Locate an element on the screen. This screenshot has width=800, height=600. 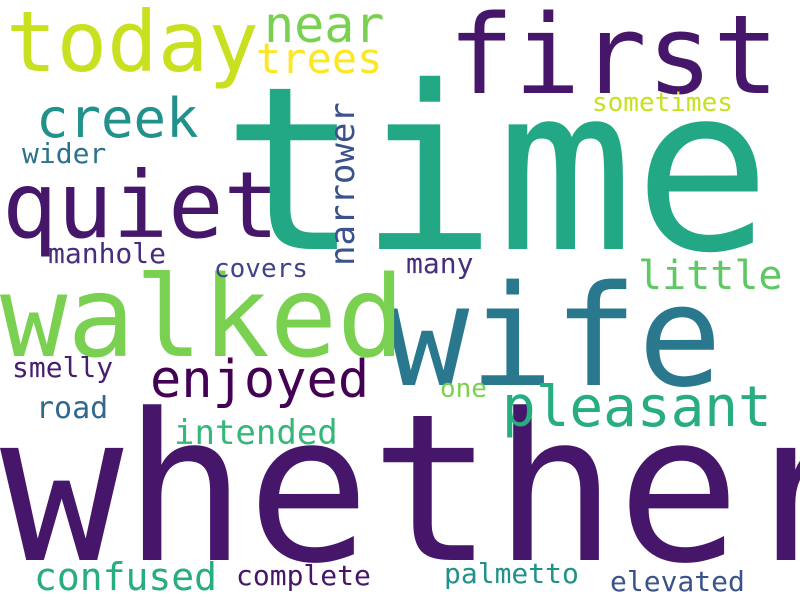
word-palmetto: palmetto is located at coordinates (511, 573).